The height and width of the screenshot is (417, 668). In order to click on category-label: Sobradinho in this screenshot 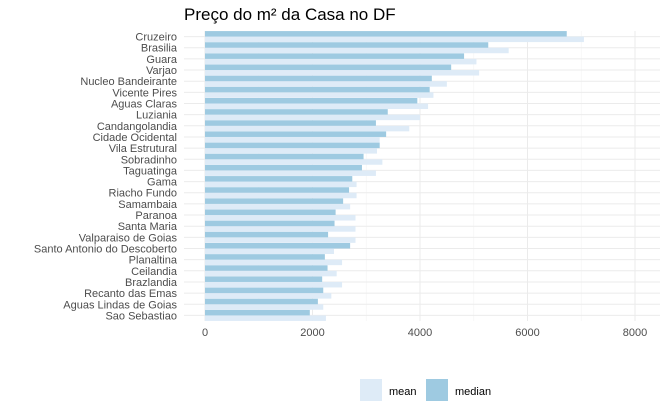, I will do `click(149, 160)`.